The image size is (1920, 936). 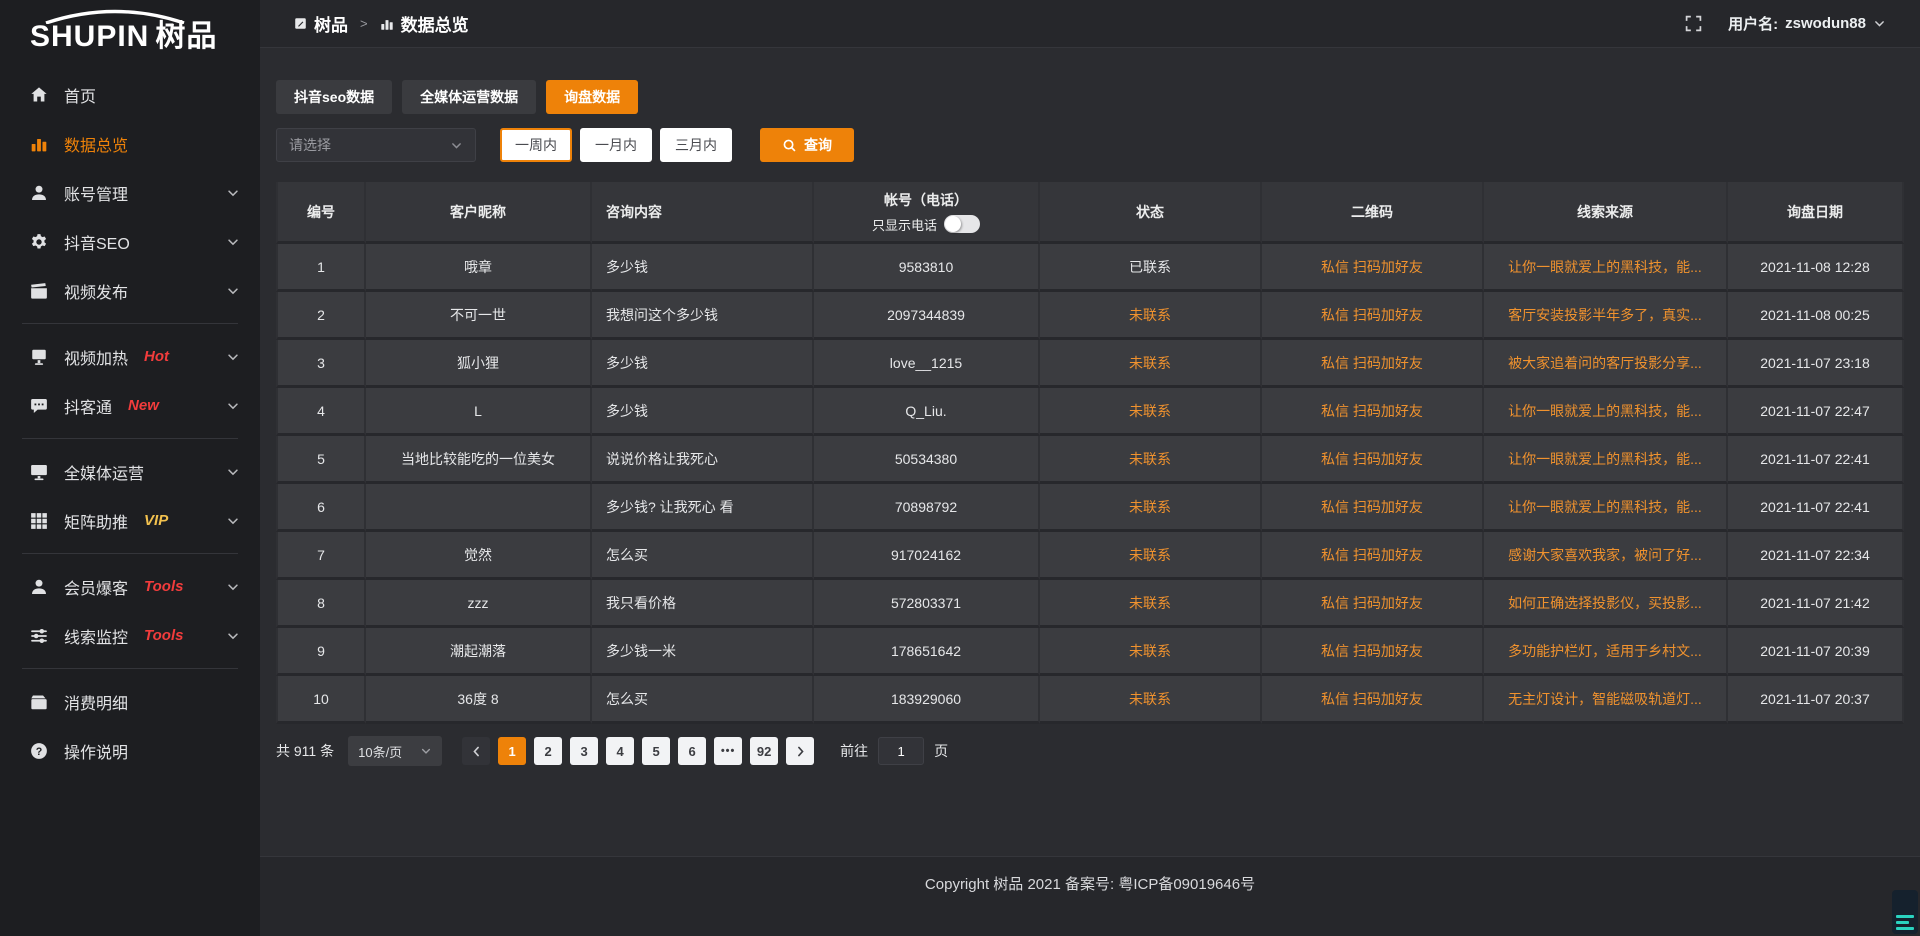 I want to click on sidebar-item-douyin-seo: 抖音SEO, so click(x=130, y=241).